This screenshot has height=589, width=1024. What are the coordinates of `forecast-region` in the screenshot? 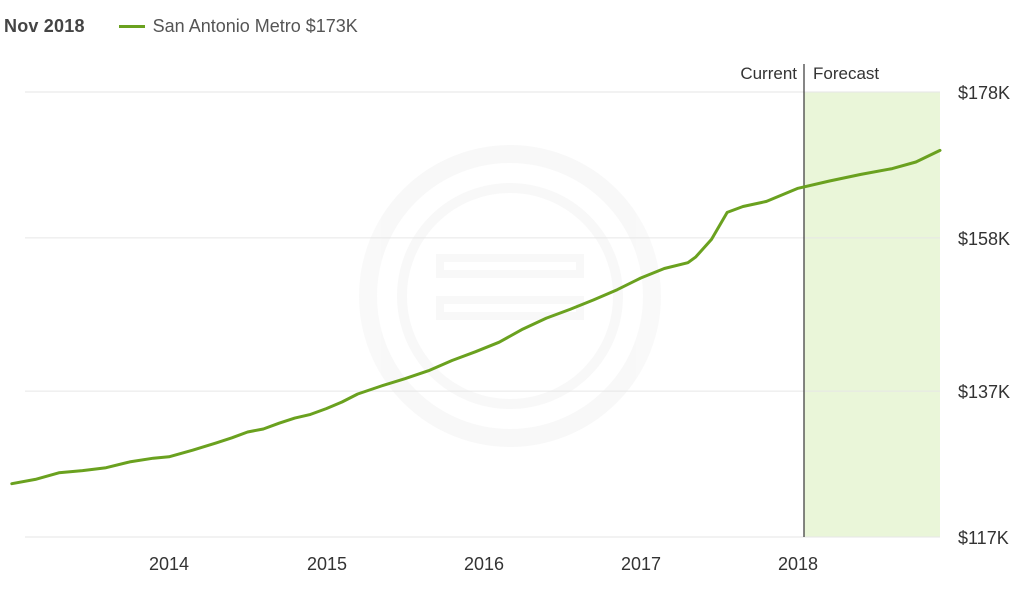 It's located at (872, 314).